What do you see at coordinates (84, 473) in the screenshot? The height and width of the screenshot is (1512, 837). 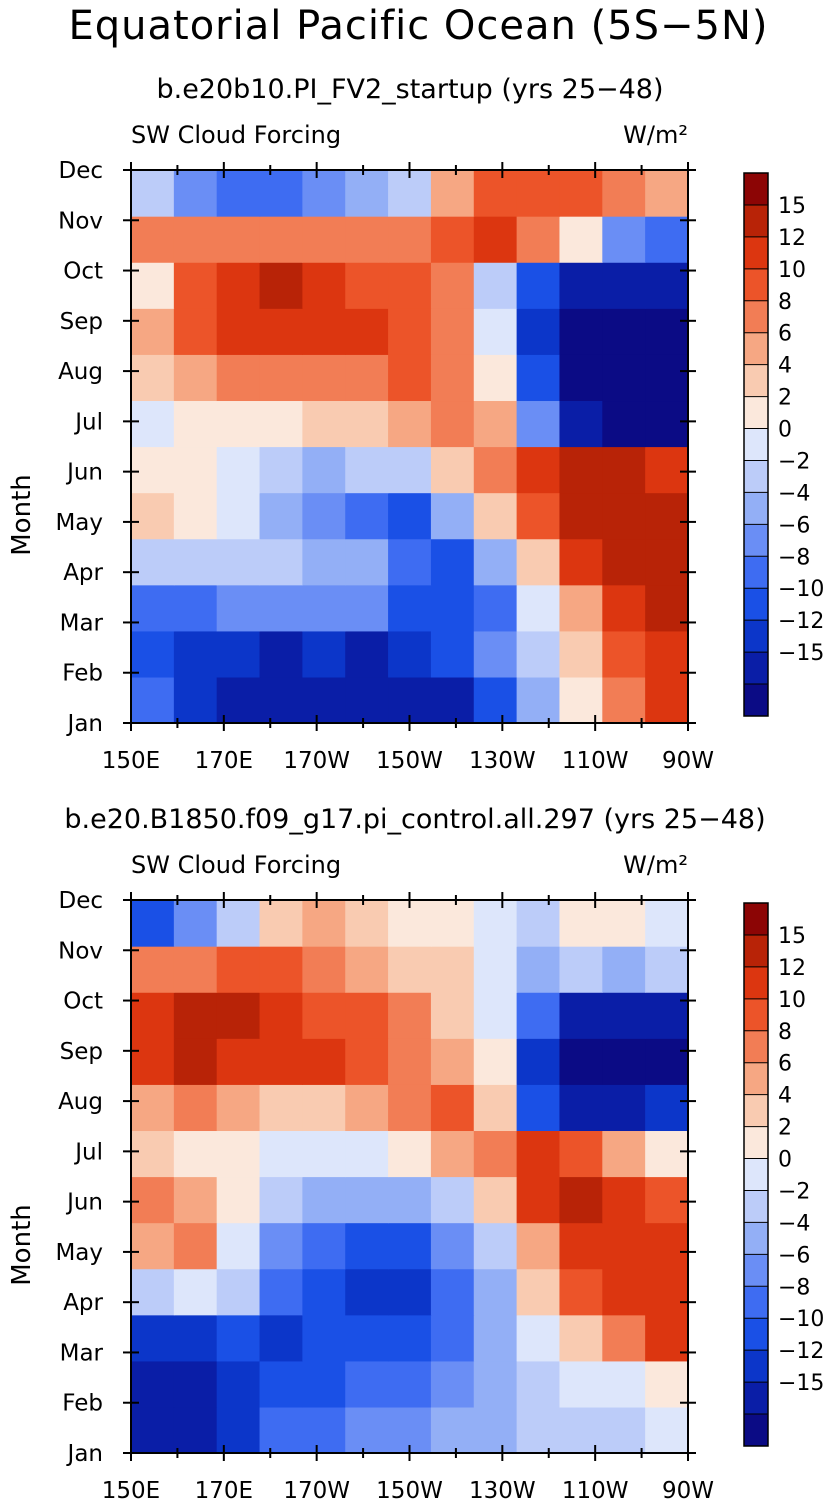 I see `y-tick-label: Jun` at bounding box center [84, 473].